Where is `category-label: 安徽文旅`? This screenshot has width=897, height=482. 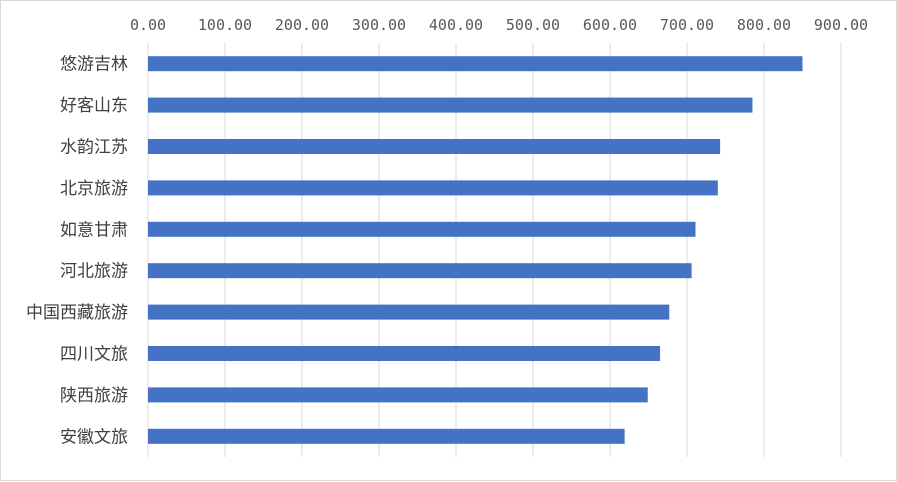 category-label: 安徽文旅 is located at coordinates (94, 437).